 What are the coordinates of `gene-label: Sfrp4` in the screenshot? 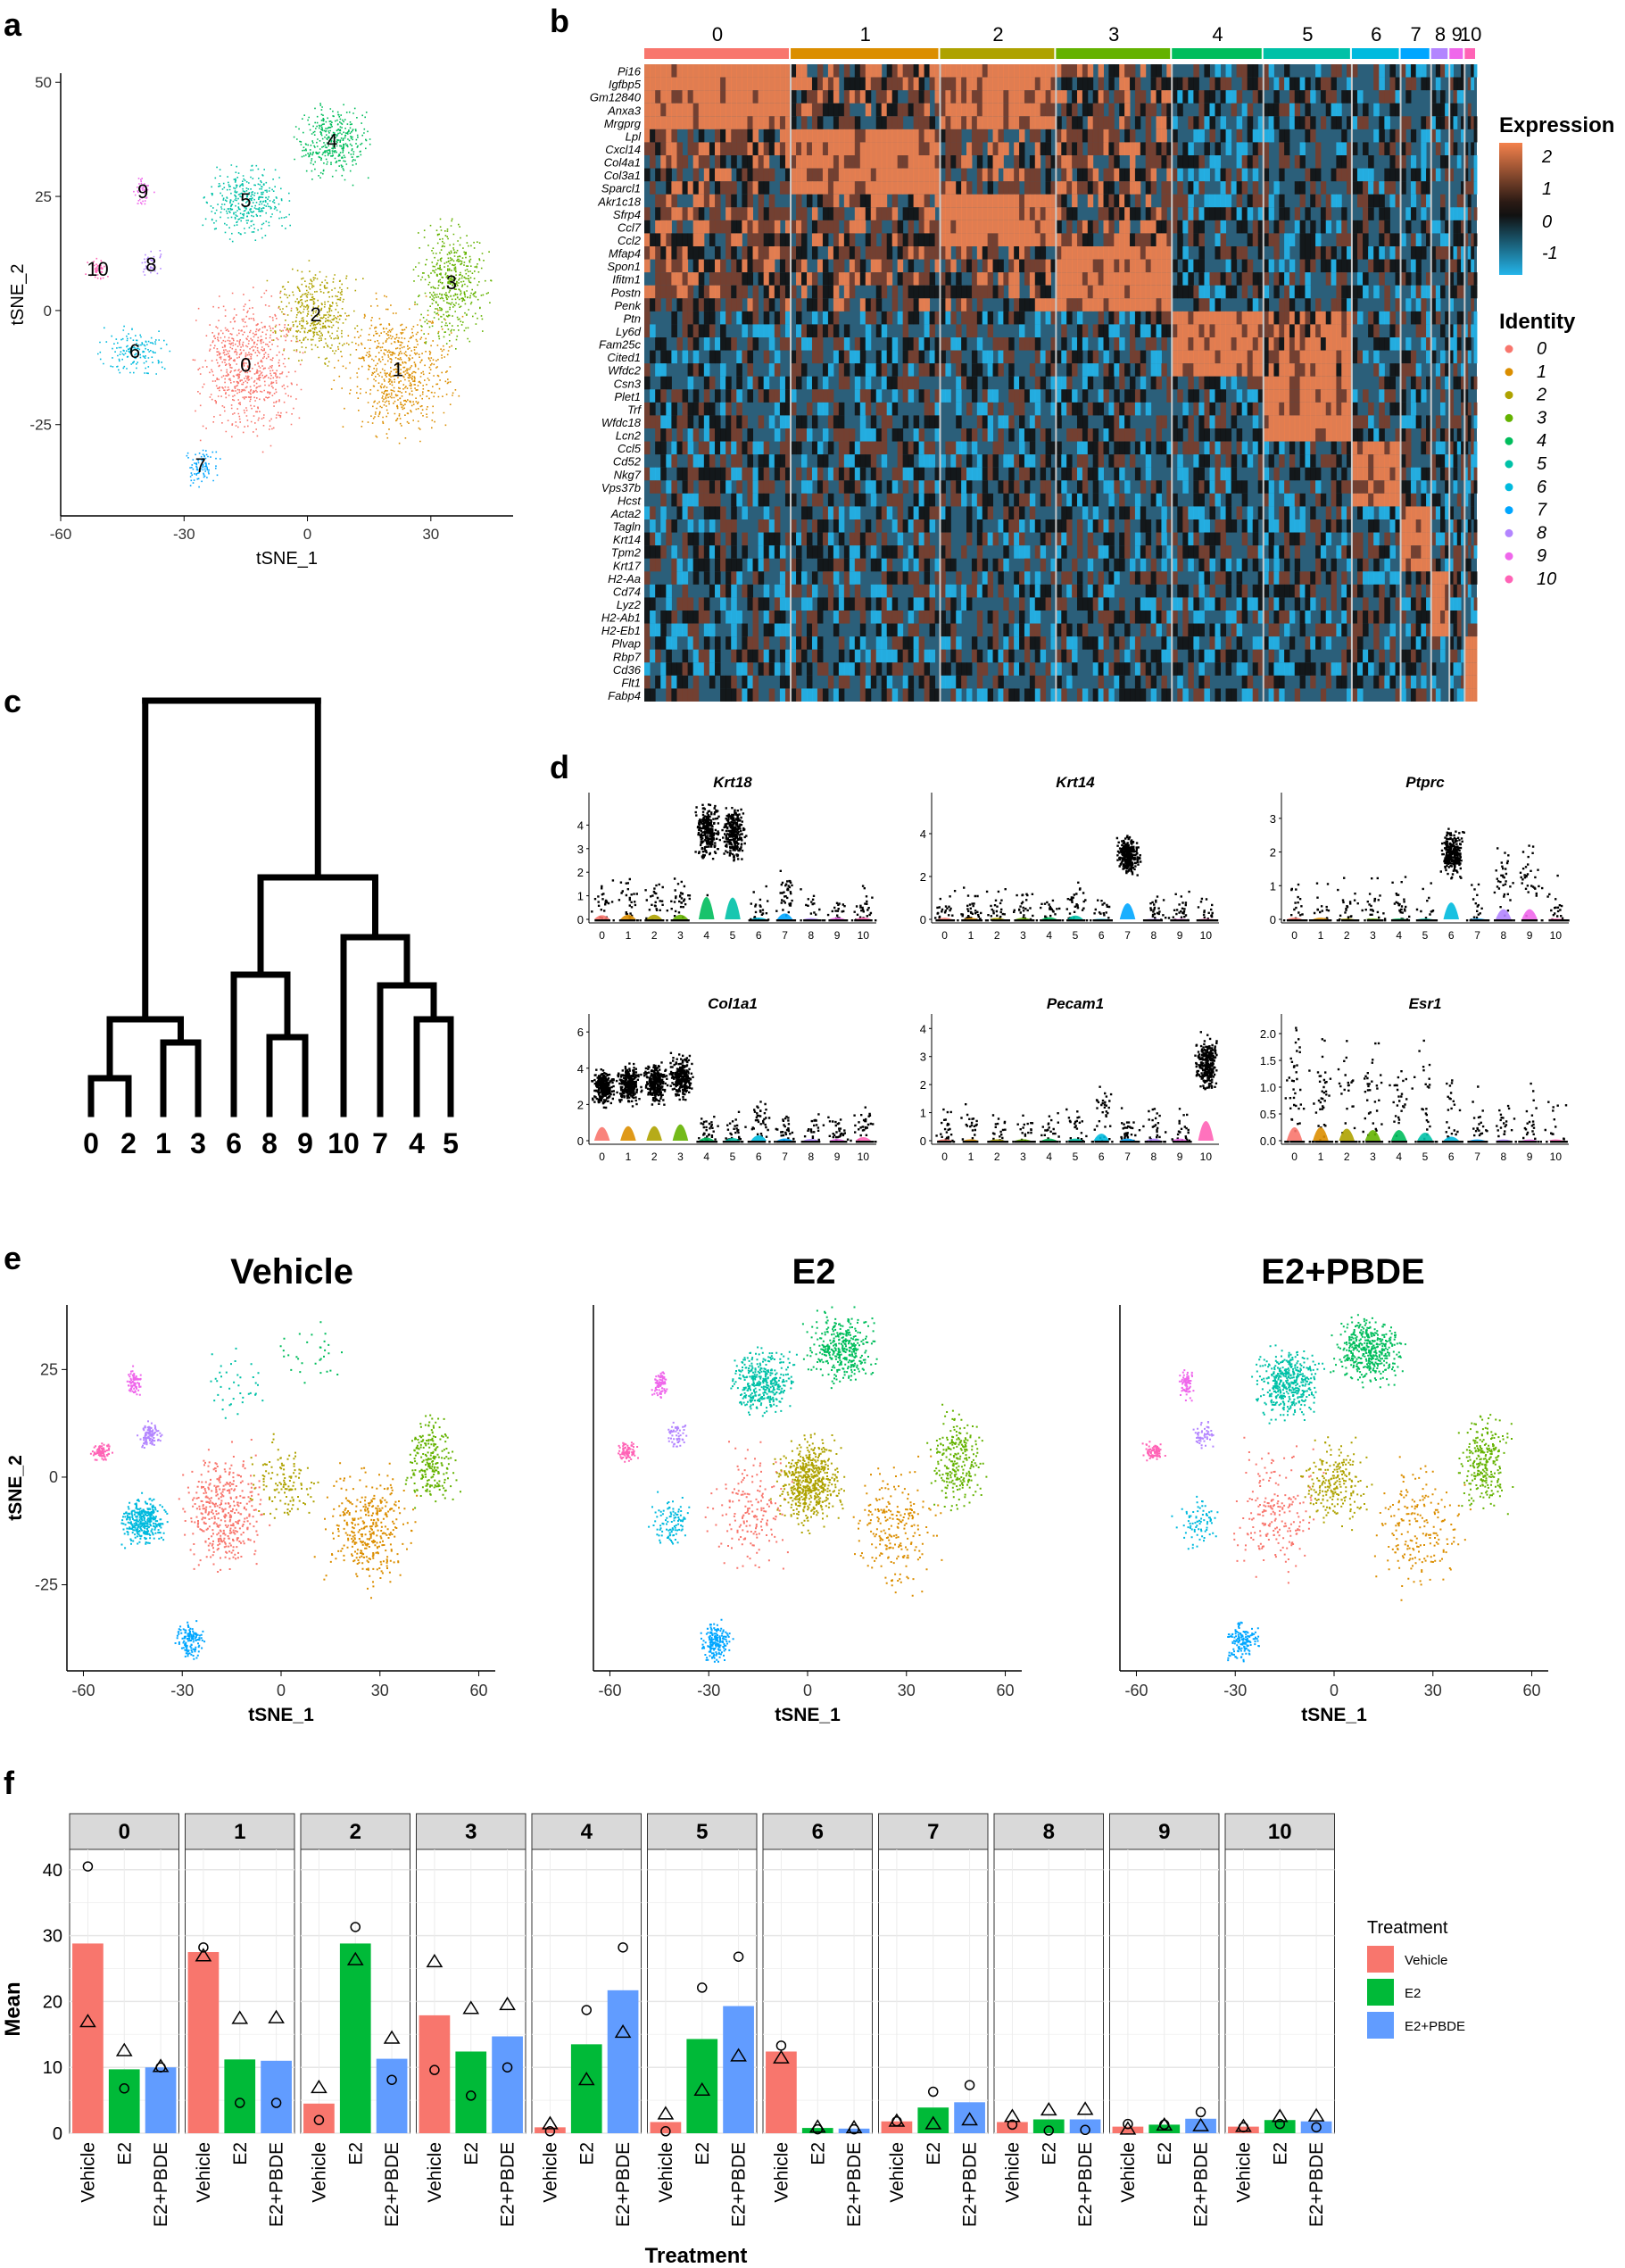 It's located at (627, 215).